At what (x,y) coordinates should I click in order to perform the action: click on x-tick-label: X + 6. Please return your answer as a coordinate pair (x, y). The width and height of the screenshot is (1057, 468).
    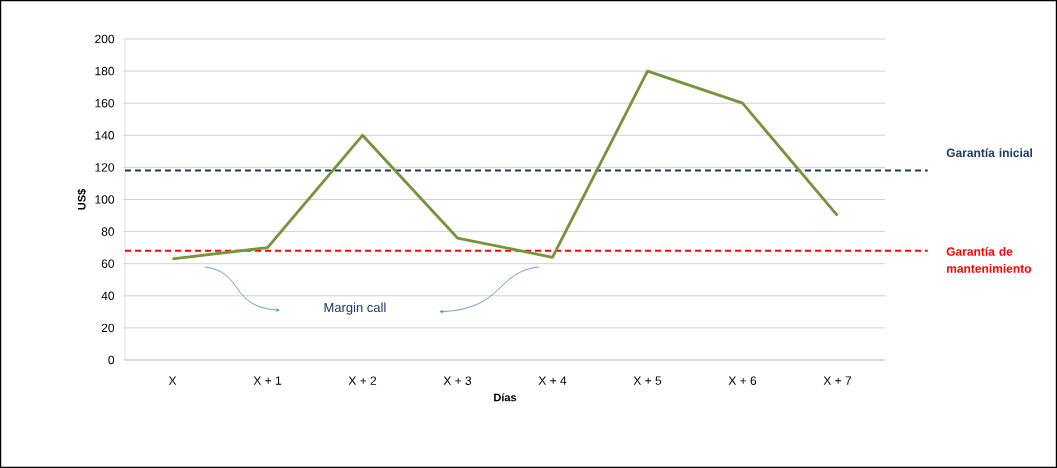
    Looking at the image, I should click on (742, 380).